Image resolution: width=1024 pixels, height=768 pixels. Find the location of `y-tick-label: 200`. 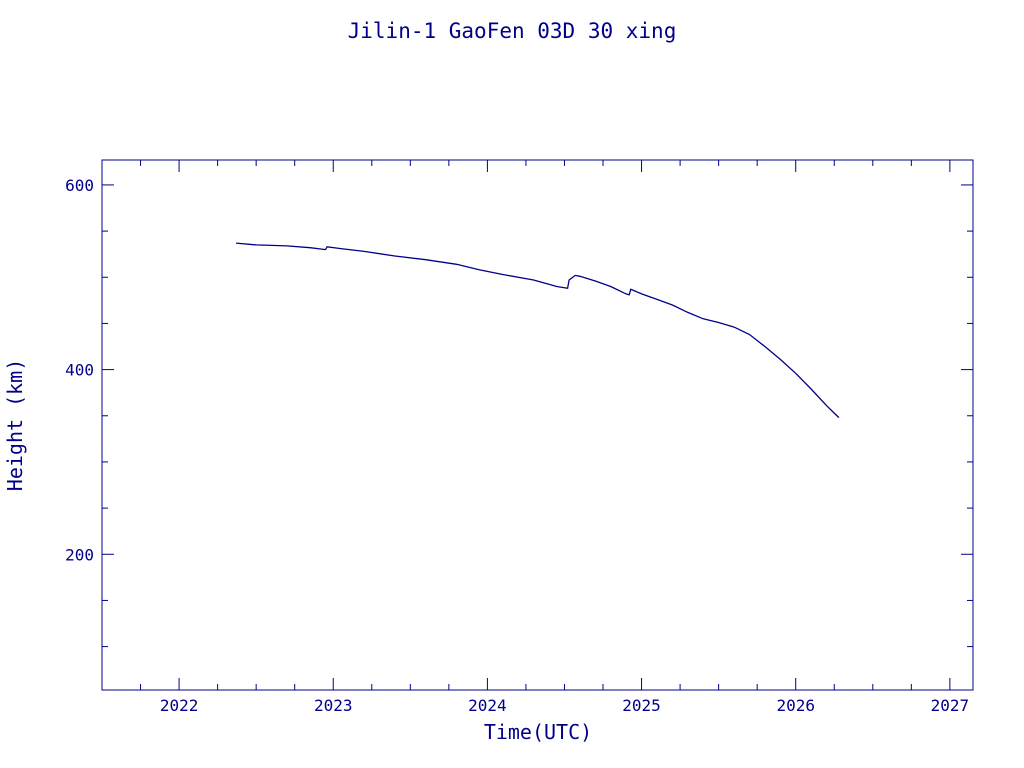

y-tick-label: 200 is located at coordinates (79, 554).